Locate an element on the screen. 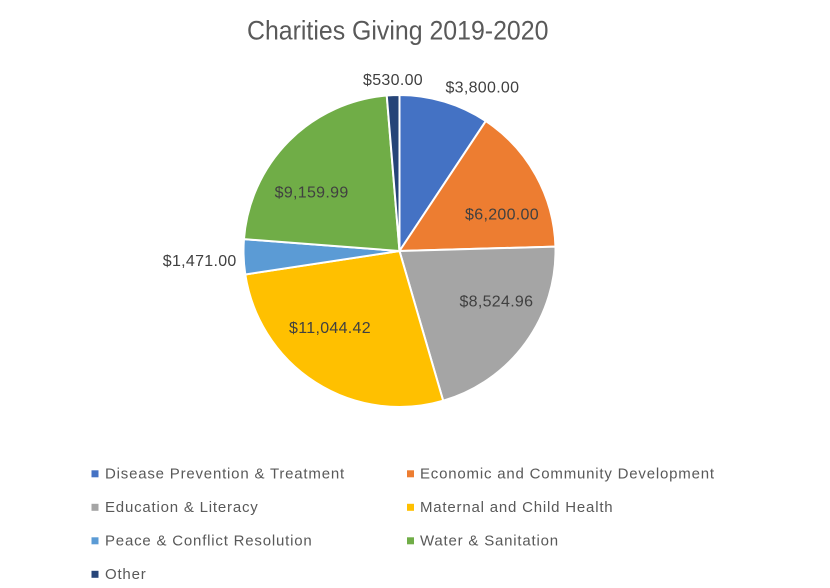 The height and width of the screenshot is (588, 830). svg-text: Water & Sanitation is located at coordinates (489, 541).